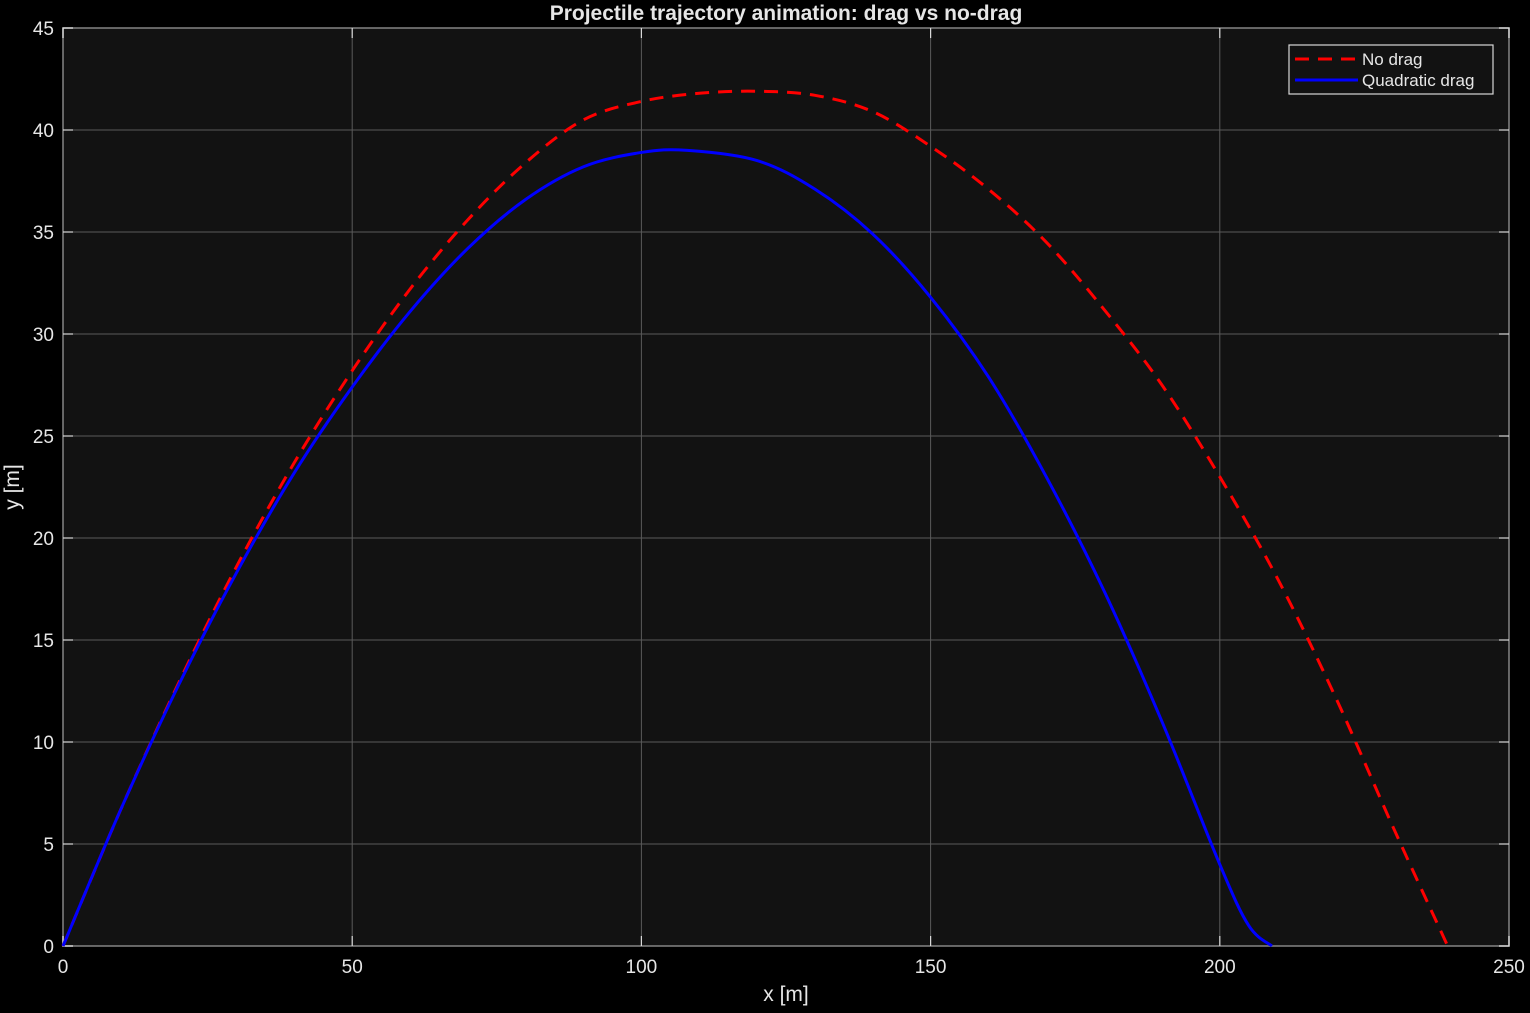 This screenshot has width=1530, height=1013. I want to click on x-tick-label: 50, so click(352, 967).